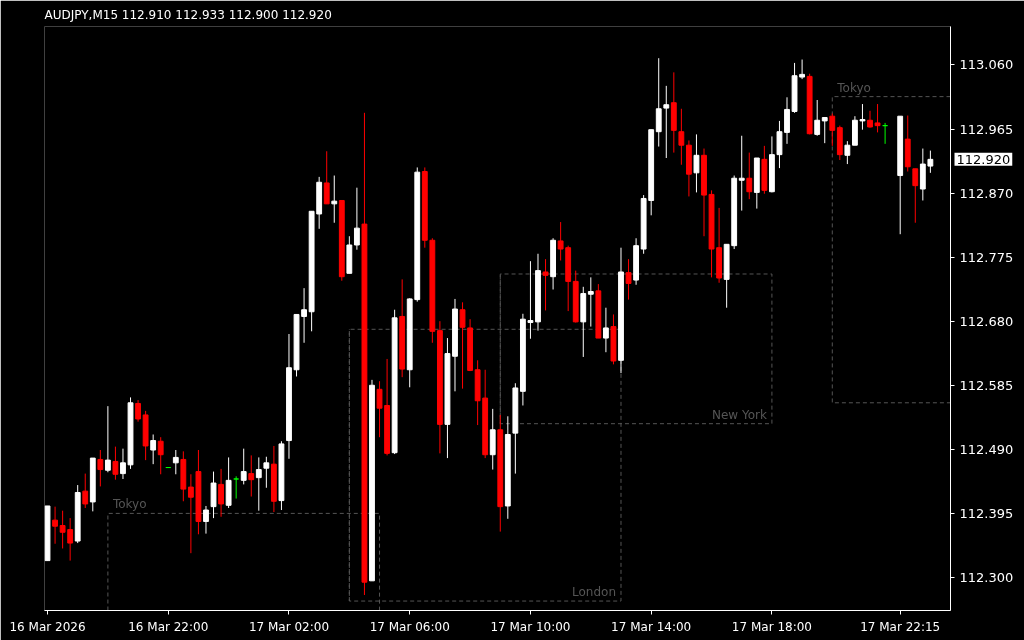 This screenshot has width=1024, height=640. Describe the element at coordinates (986, 321) in the screenshot. I see `y-tick-label: 112.680` at that location.